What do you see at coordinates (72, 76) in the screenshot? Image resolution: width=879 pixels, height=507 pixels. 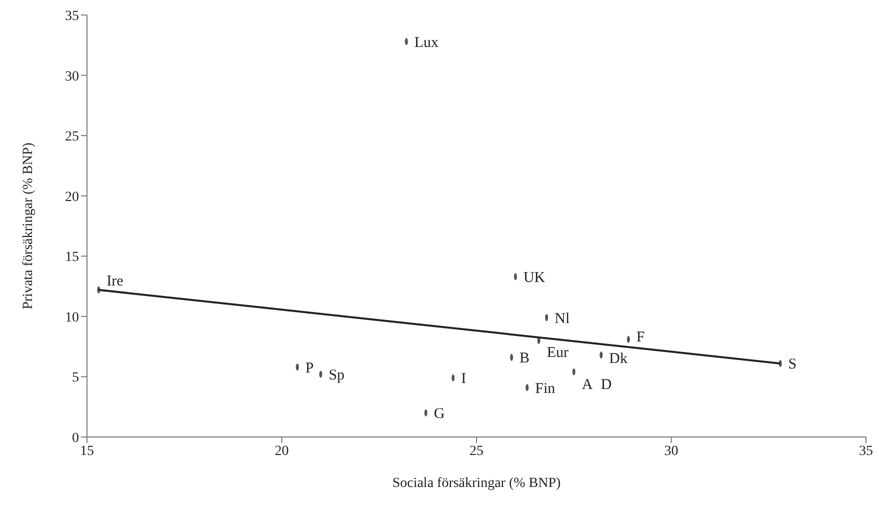 I see `y-tick-label: 30` at bounding box center [72, 76].